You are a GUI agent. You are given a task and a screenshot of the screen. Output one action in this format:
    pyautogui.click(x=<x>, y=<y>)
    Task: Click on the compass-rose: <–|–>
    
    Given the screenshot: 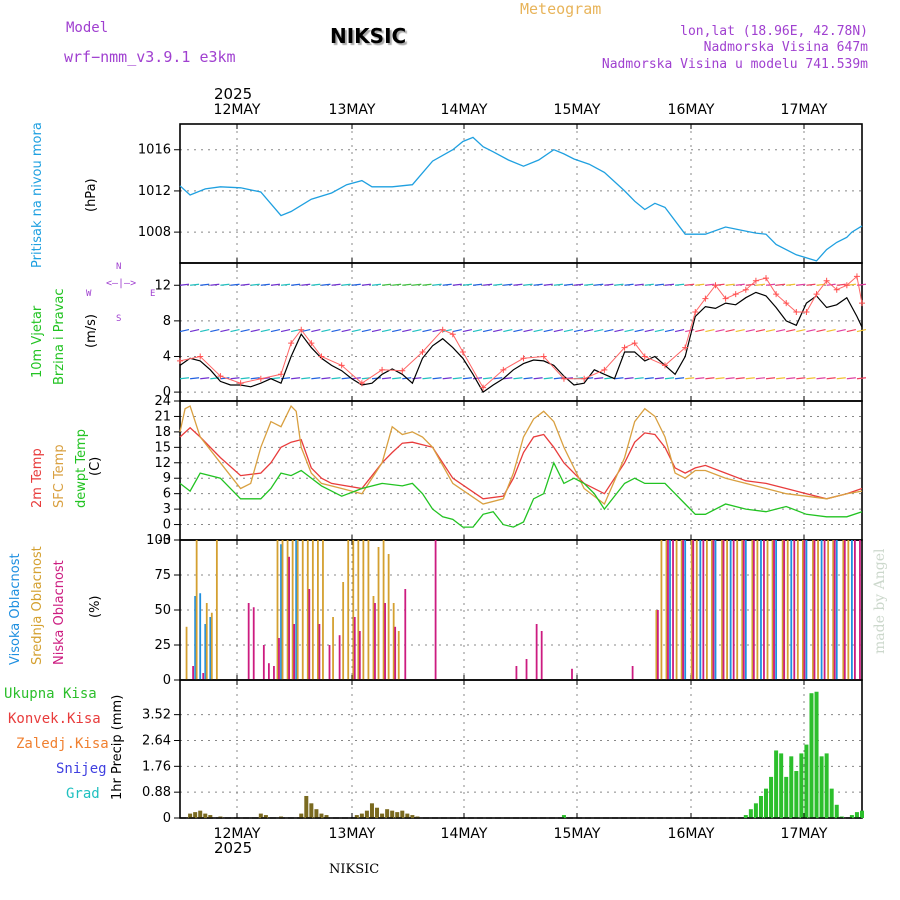 What is the action you would take?
    pyautogui.click(x=121, y=283)
    